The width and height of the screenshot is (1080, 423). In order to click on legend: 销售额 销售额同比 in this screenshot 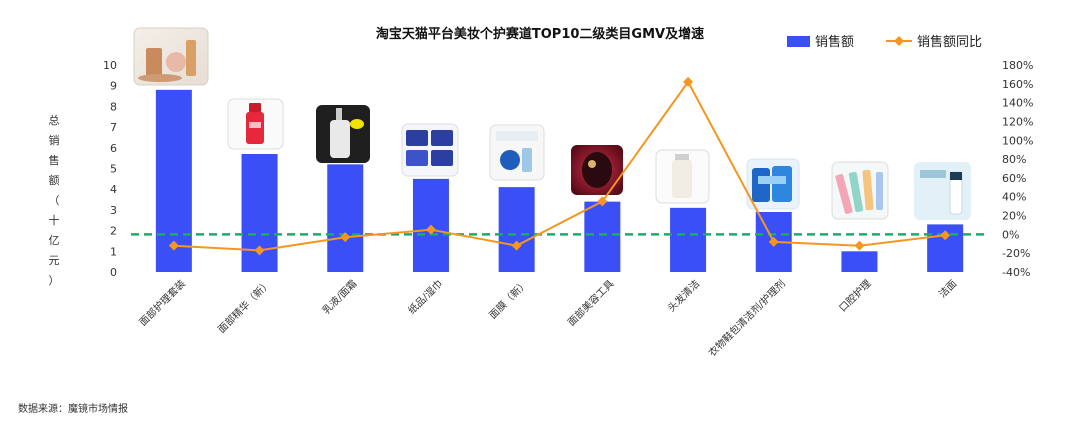, I will do `click(884, 42)`.